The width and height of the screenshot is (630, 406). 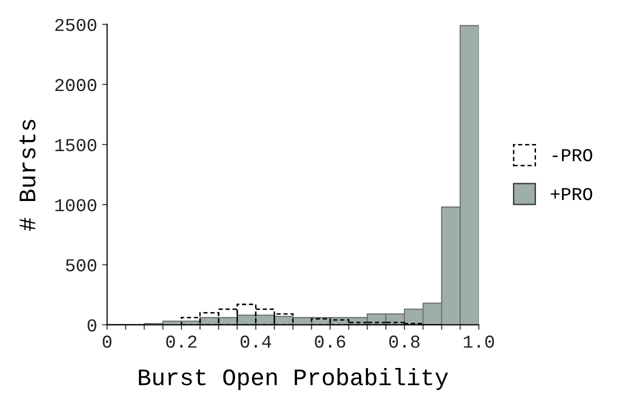 I want to click on y-tick-label: 500, so click(x=81, y=265).